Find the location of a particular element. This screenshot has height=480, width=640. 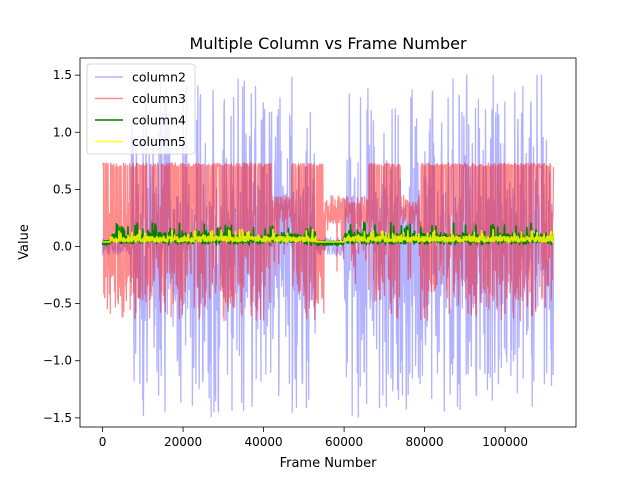

x-tick-label: 0 is located at coordinates (103, 442).